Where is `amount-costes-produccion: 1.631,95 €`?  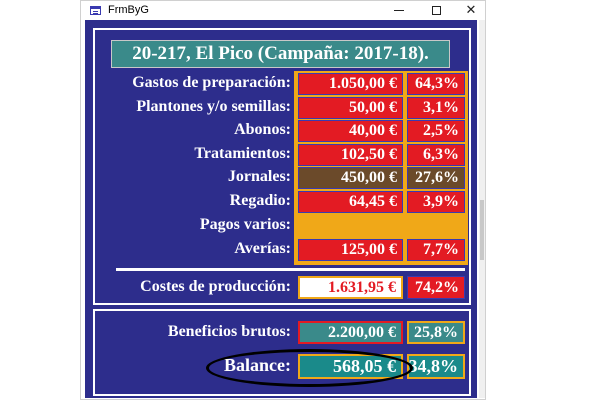
amount-costes-produccion: 1.631,95 € is located at coordinates (350, 287).